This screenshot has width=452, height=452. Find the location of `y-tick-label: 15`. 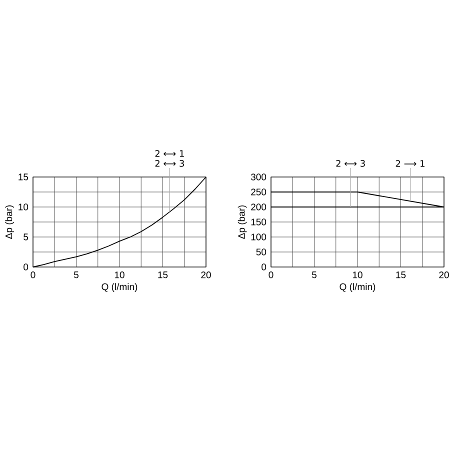

y-tick-label: 15 is located at coordinates (23, 177).